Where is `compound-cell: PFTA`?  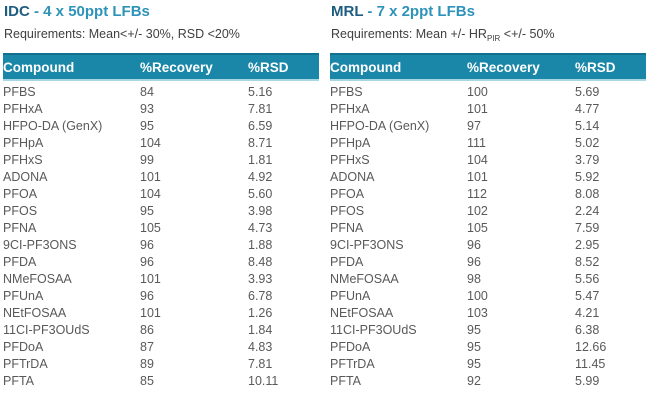
compound-cell: PFTA is located at coordinates (19, 381).